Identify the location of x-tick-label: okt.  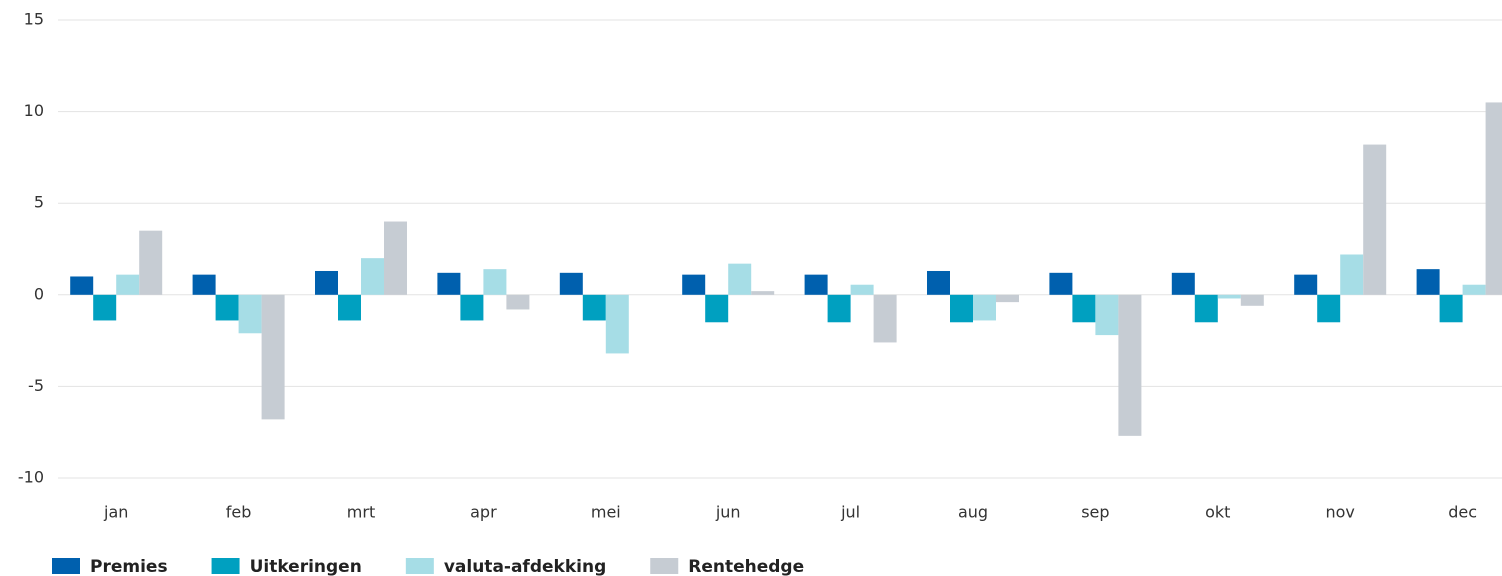
(1217, 512).